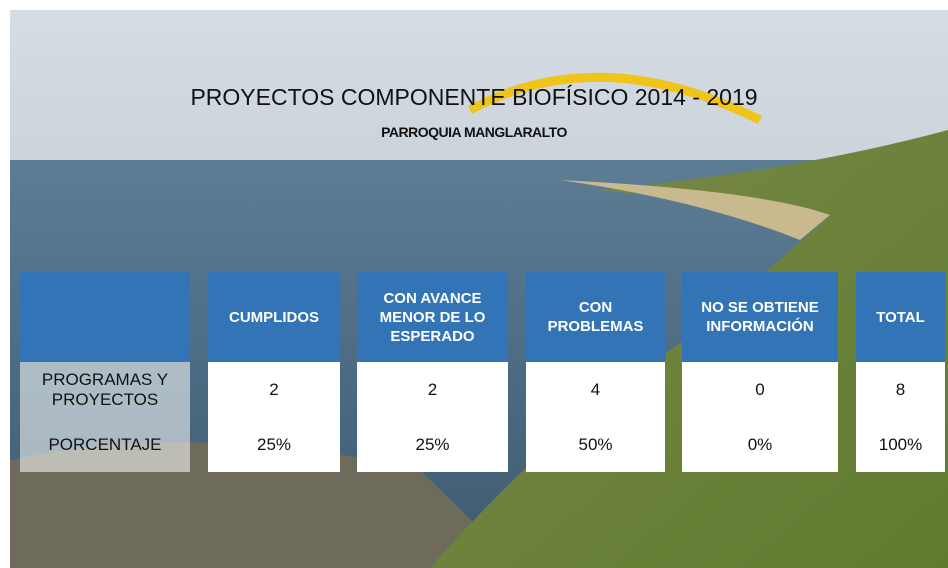 This screenshot has width=948, height=568. I want to click on header-cell: CUMPLIDOS, so click(274, 317).